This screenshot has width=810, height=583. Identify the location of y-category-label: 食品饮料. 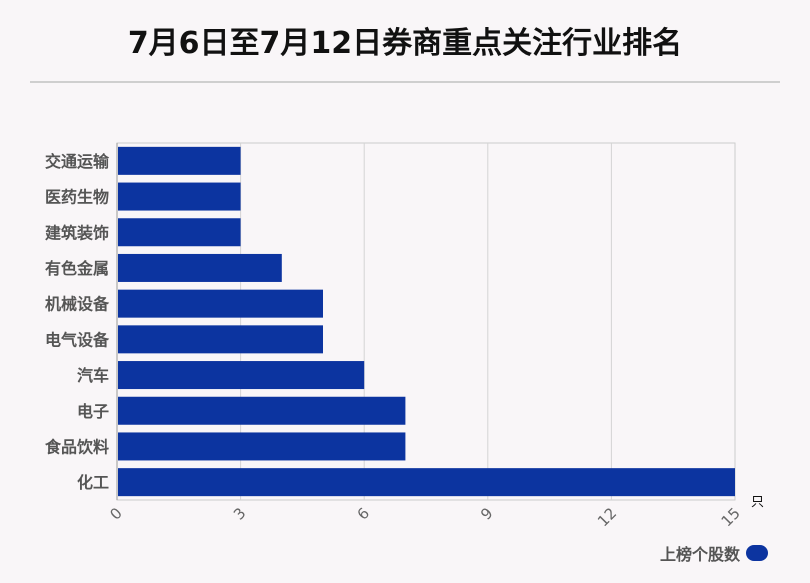
(76, 446).